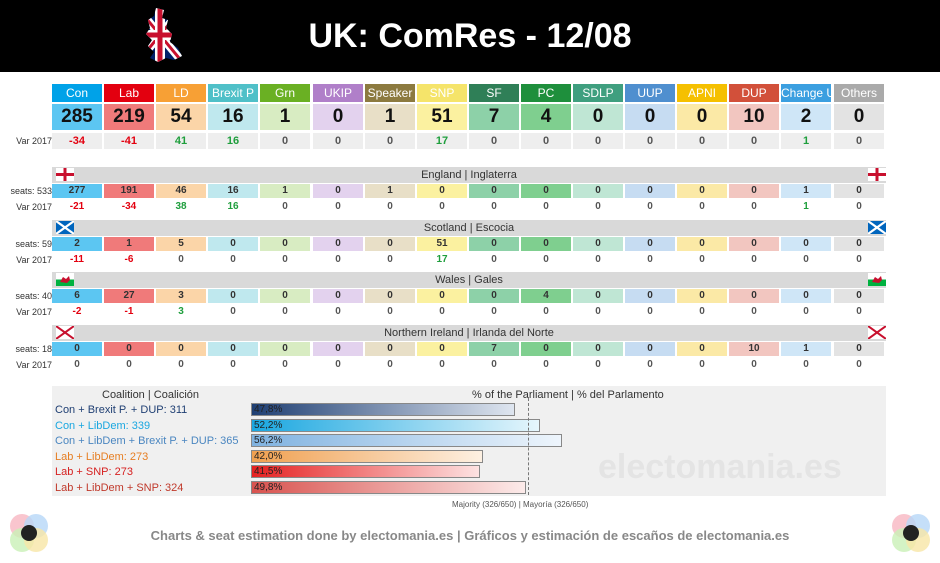 This screenshot has width=940, height=563. What do you see at coordinates (702, 117) in the screenshot?
I see `party-seats-12: 0` at bounding box center [702, 117].